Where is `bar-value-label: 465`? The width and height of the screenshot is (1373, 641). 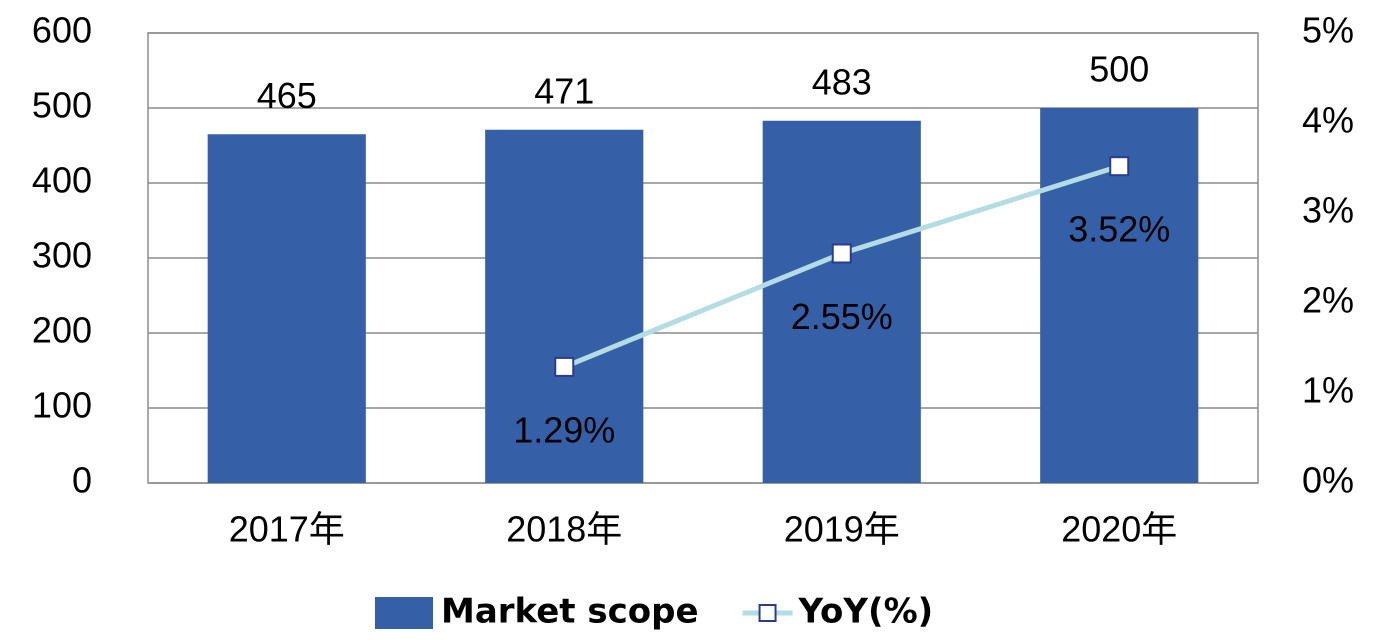
bar-value-label: 465 is located at coordinates (287, 95).